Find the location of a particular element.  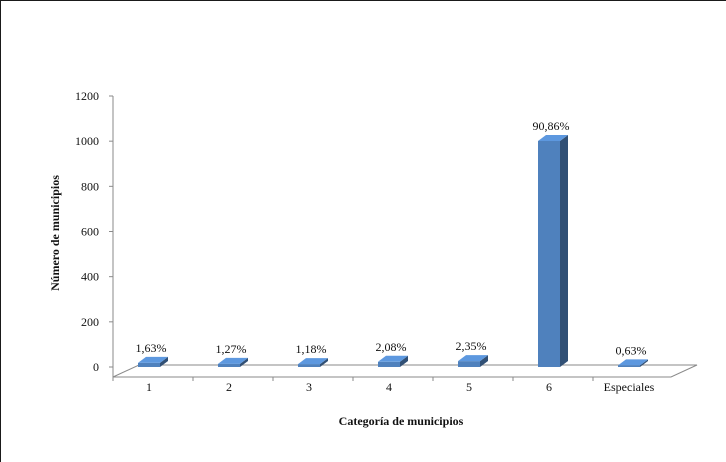

data-label: 90,86% is located at coordinates (551, 126).